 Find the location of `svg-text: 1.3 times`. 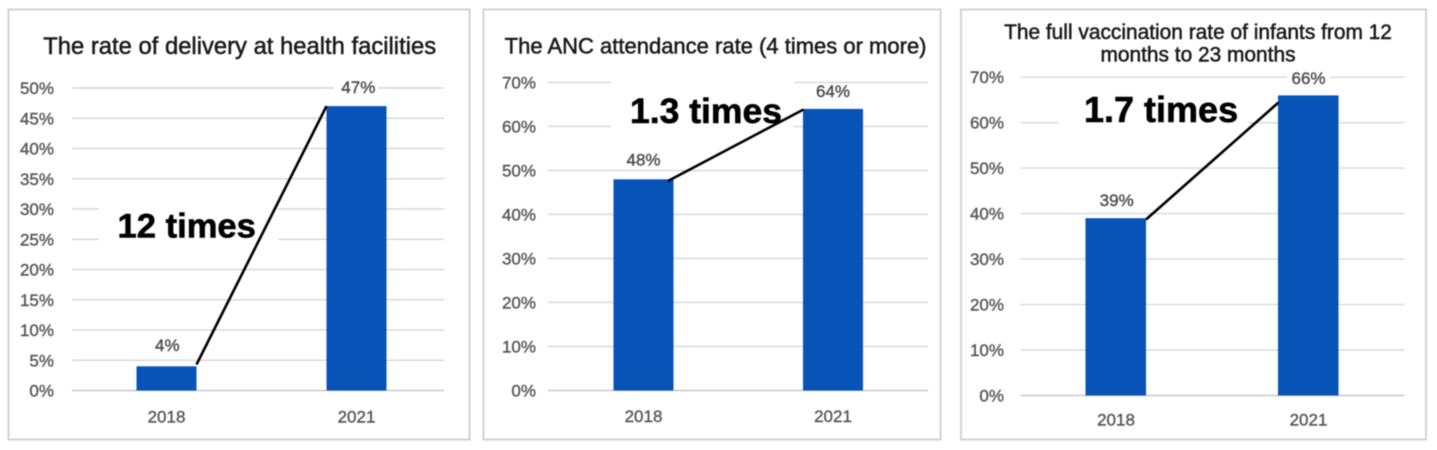

svg-text: 1.3 times is located at coordinates (706, 111).